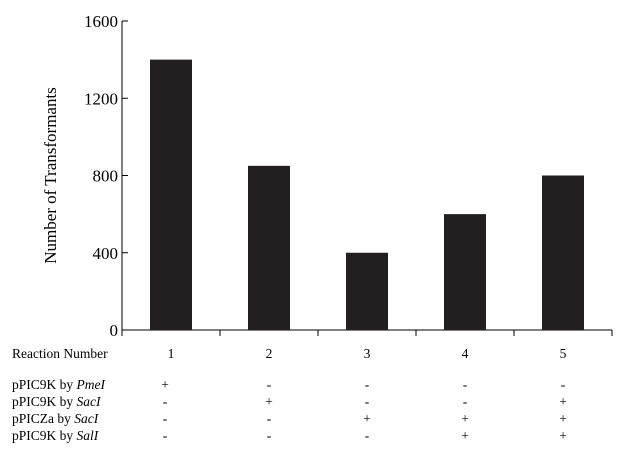 The height and width of the screenshot is (454, 622). Describe the element at coordinates (171, 353) in the screenshot. I see `reaction-number: 1` at that location.